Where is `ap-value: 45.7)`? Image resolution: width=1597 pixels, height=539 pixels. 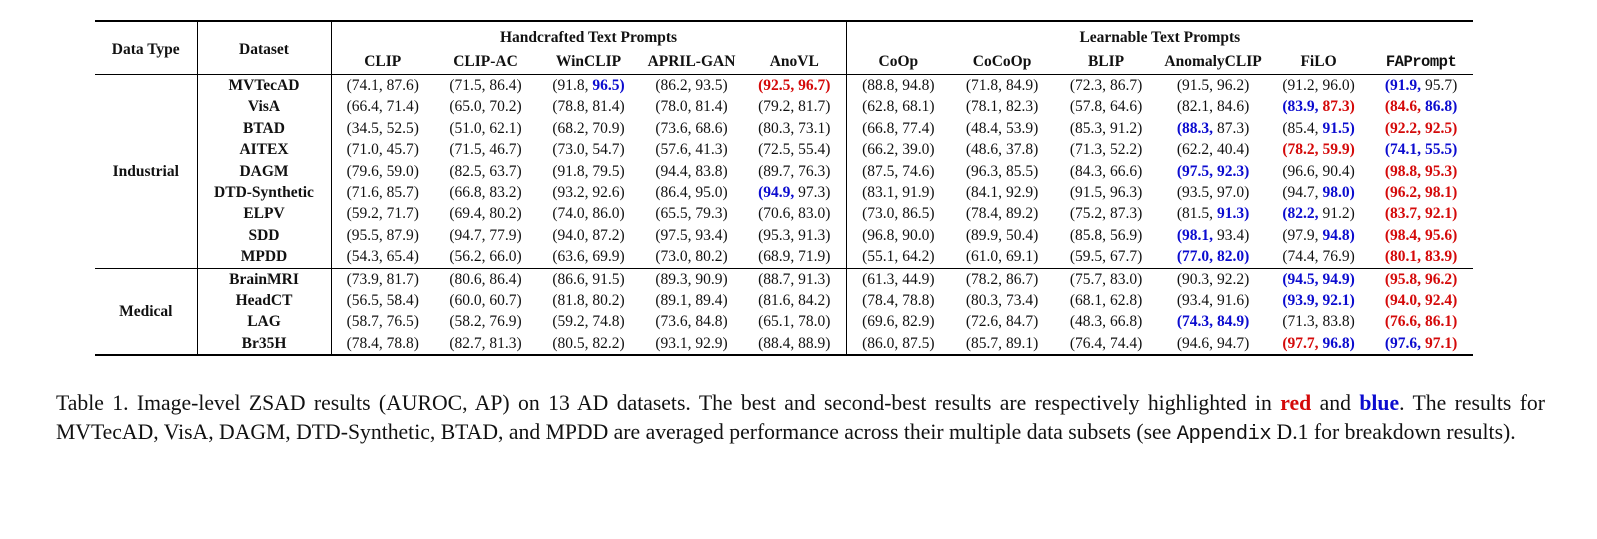
ap-value: 45.7) is located at coordinates (400, 150).